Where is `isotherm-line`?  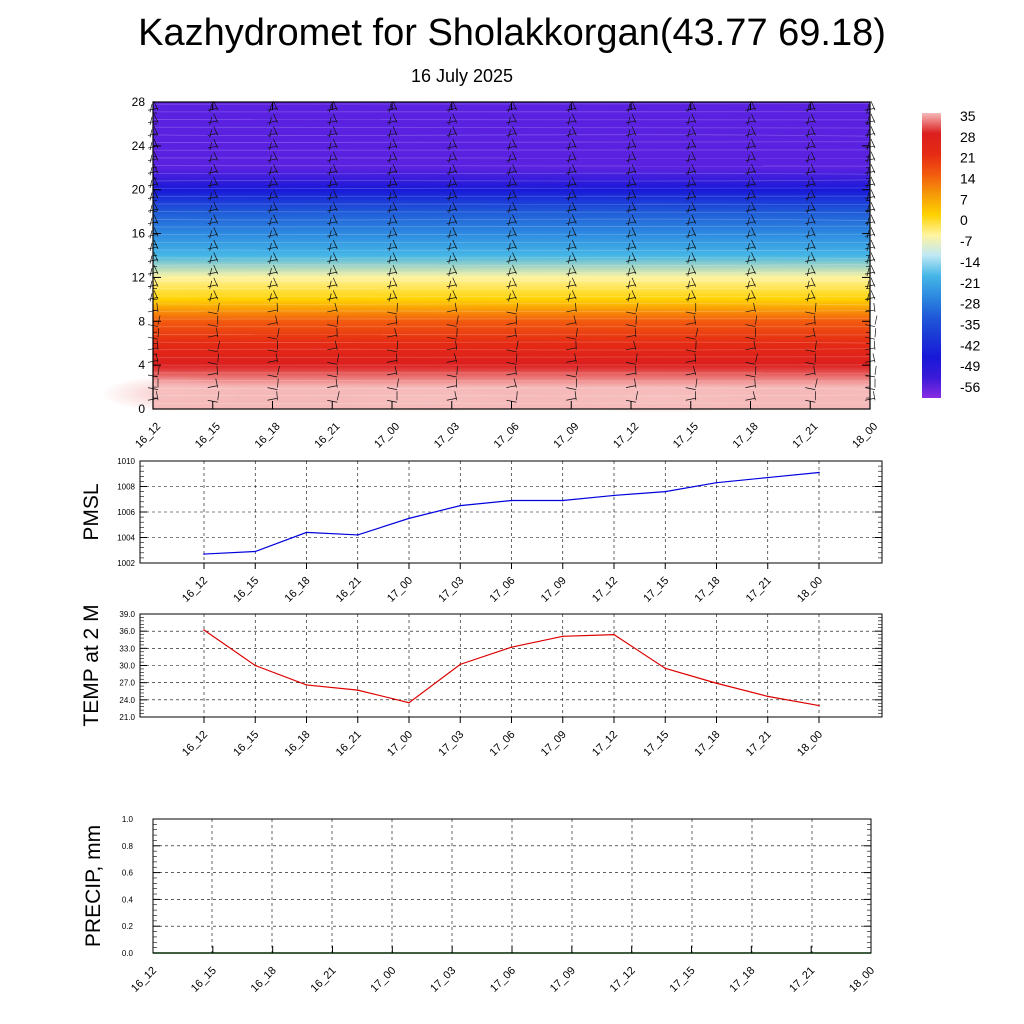
isotherm-line is located at coordinates (511, 264).